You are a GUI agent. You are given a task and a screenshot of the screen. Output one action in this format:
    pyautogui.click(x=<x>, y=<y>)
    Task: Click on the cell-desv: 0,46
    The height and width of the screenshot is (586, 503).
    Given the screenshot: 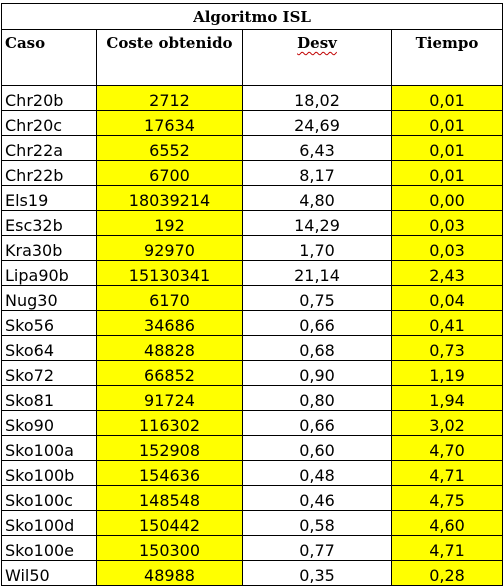 What is the action you would take?
    pyautogui.click(x=317, y=498)
    